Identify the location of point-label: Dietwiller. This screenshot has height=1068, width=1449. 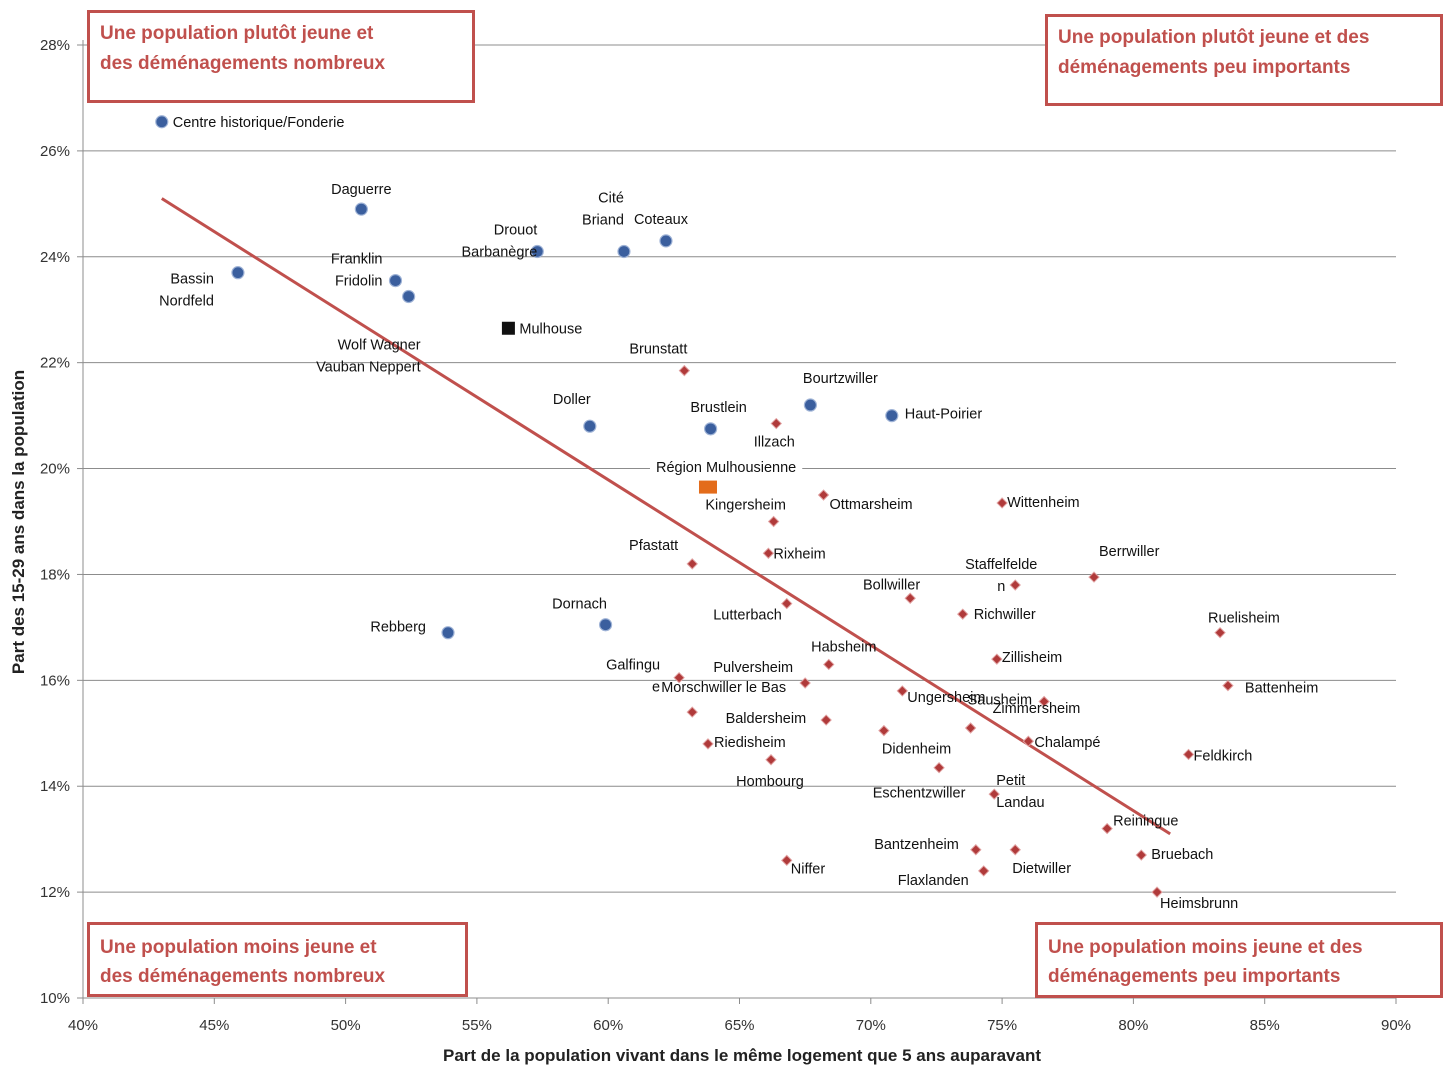
(1041, 869).